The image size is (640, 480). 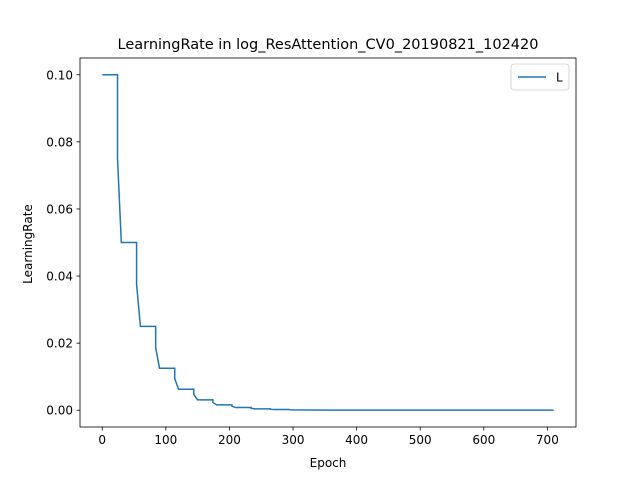 What do you see at coordinates (165, 440) in the screenshot?
I see `x-tick-label: 100` at bounding box center [165, 440].